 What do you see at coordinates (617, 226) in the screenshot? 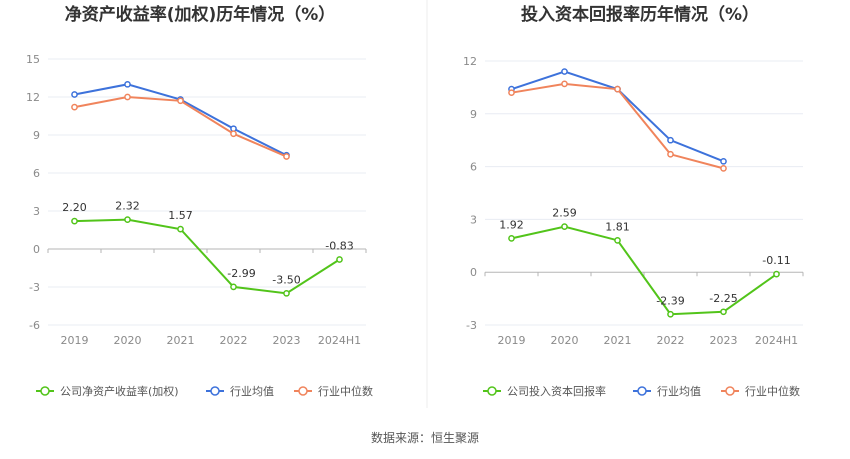
I see `data-label: 1.81` at bounding box center [617, 226].